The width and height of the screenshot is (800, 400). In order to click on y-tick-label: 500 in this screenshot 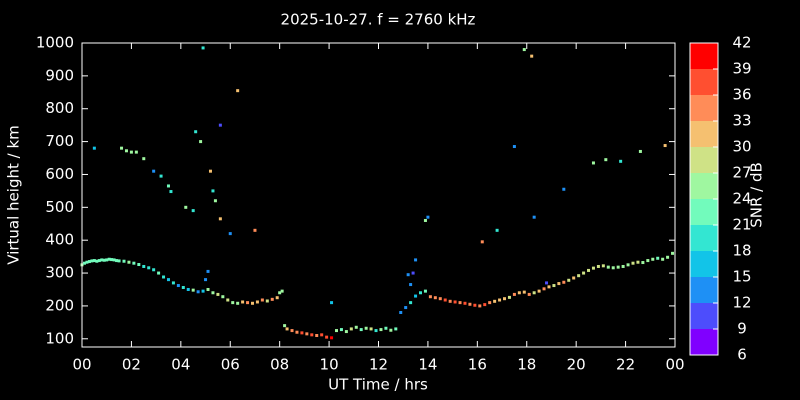, I will do `click(59, 207)`.